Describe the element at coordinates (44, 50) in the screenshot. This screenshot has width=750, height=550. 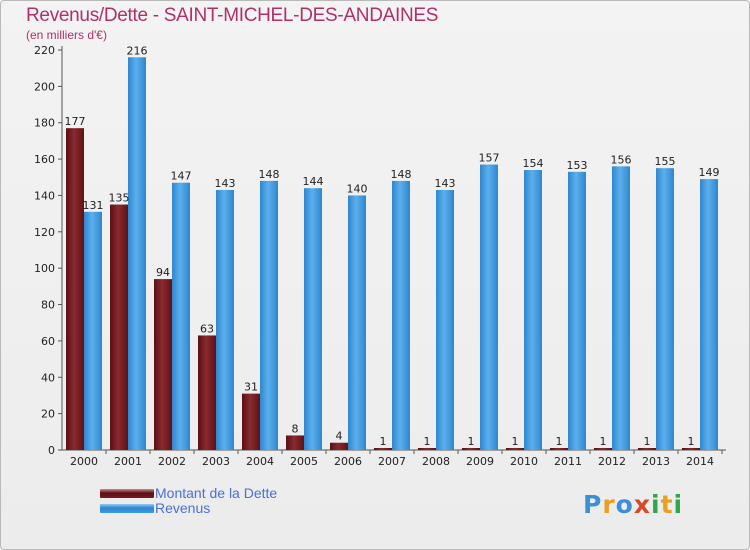
I see `y-tick-label: 220` at that location.